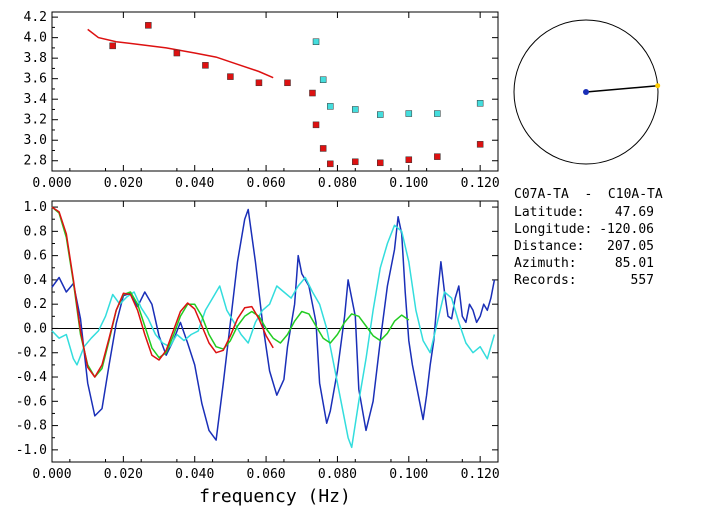  What do you see at coordinates (31, 353) in the screenshot?
I see `y-tick-label: -0.2` at bounding box center [31, 353].